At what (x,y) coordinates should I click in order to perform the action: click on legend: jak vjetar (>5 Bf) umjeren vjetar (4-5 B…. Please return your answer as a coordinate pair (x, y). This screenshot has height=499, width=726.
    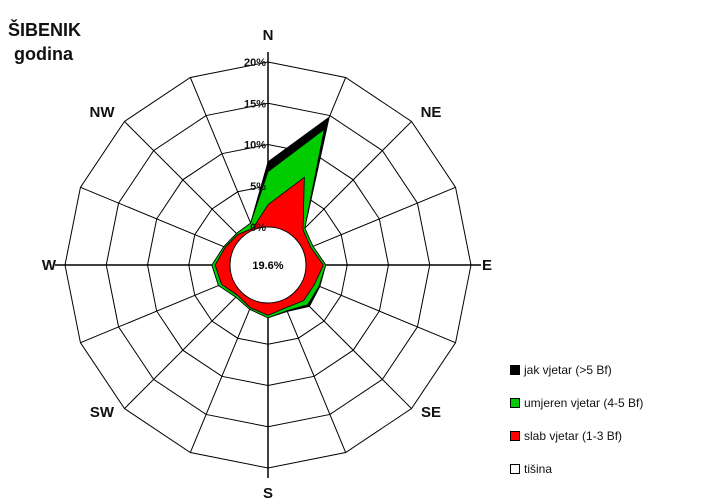
    Looking at the image, I should click on (616, 428).